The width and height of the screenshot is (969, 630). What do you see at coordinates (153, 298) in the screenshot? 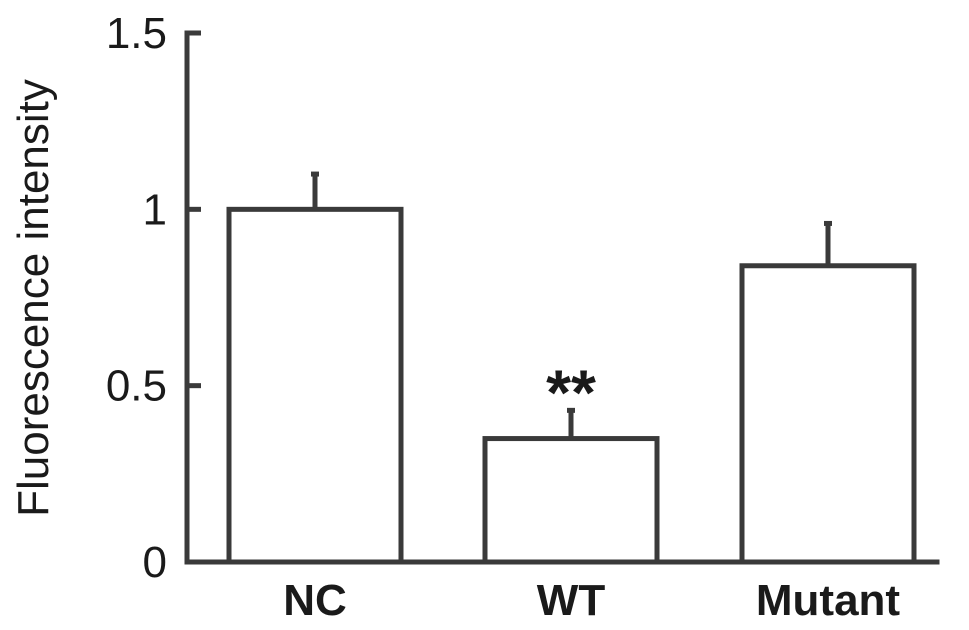
I see `y-axis-ticks: 0 0.5 1 1.5` at bounding box center [153, 298].